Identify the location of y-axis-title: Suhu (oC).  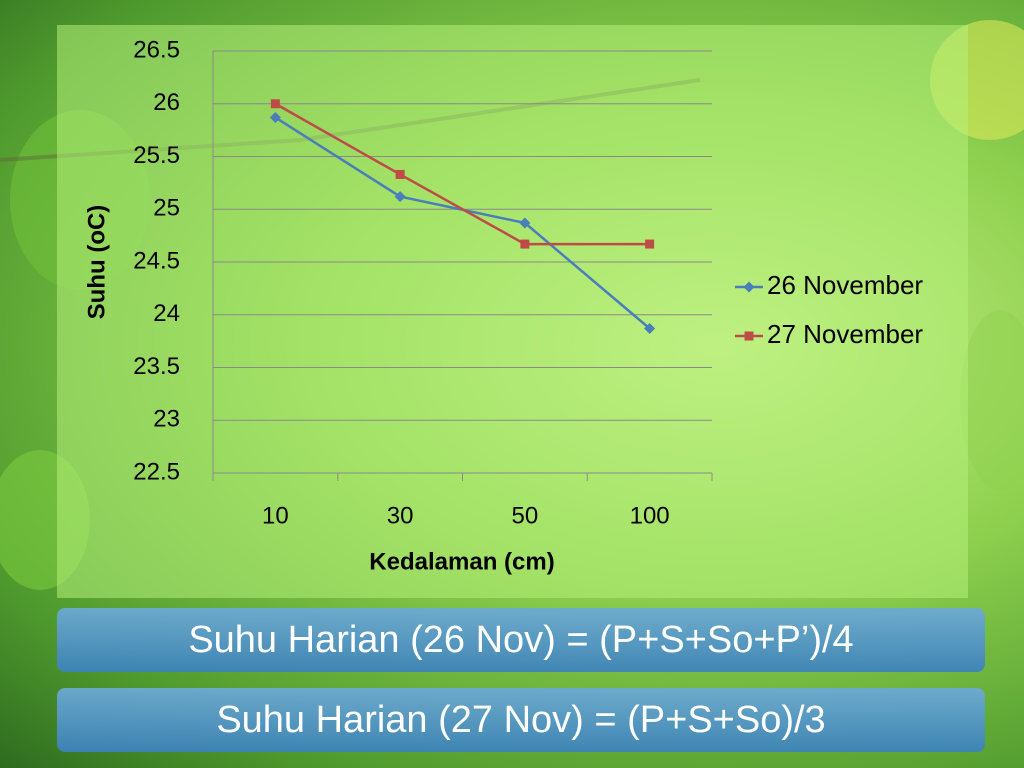
(96, 262).